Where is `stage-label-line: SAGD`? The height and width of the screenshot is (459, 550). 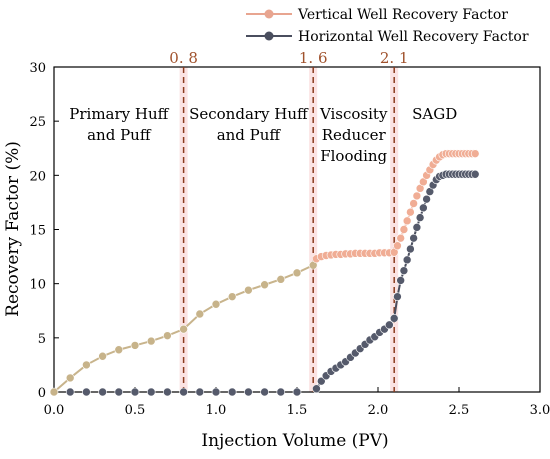 stage-label-line: SAGD is located at coordinates (434, 114).